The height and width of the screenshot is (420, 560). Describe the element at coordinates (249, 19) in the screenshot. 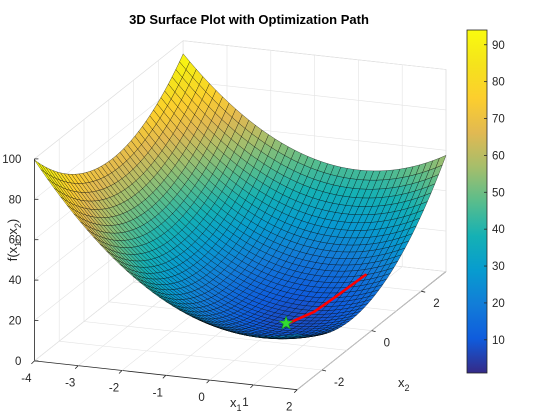

I see `chart-title: 3D Surface Plot with Optimization Path` at that location.